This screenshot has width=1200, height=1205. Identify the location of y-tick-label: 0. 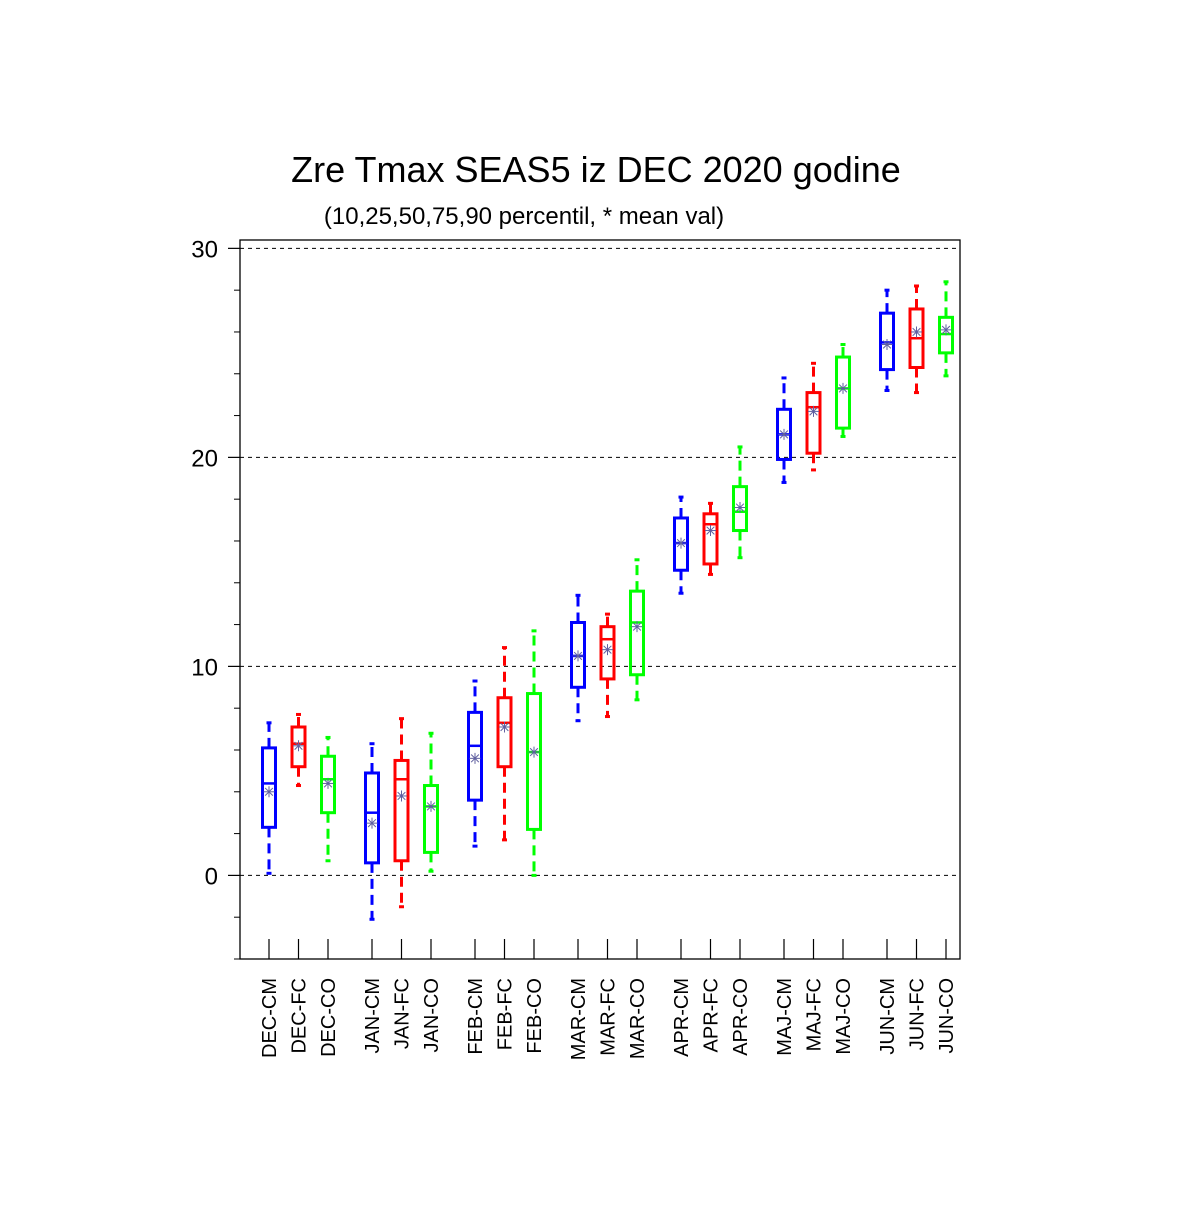
(211, 876).